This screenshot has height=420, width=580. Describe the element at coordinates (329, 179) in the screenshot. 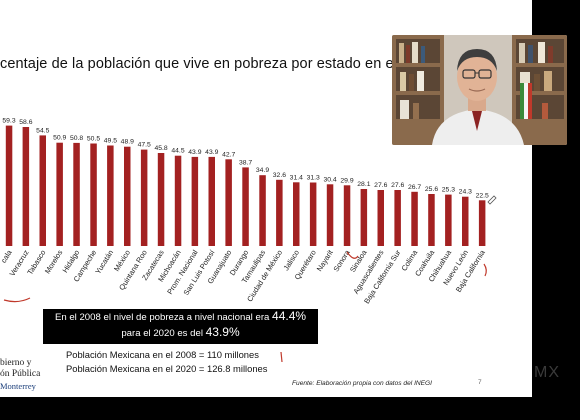

I see `value-label-19: 30.4` at that location.